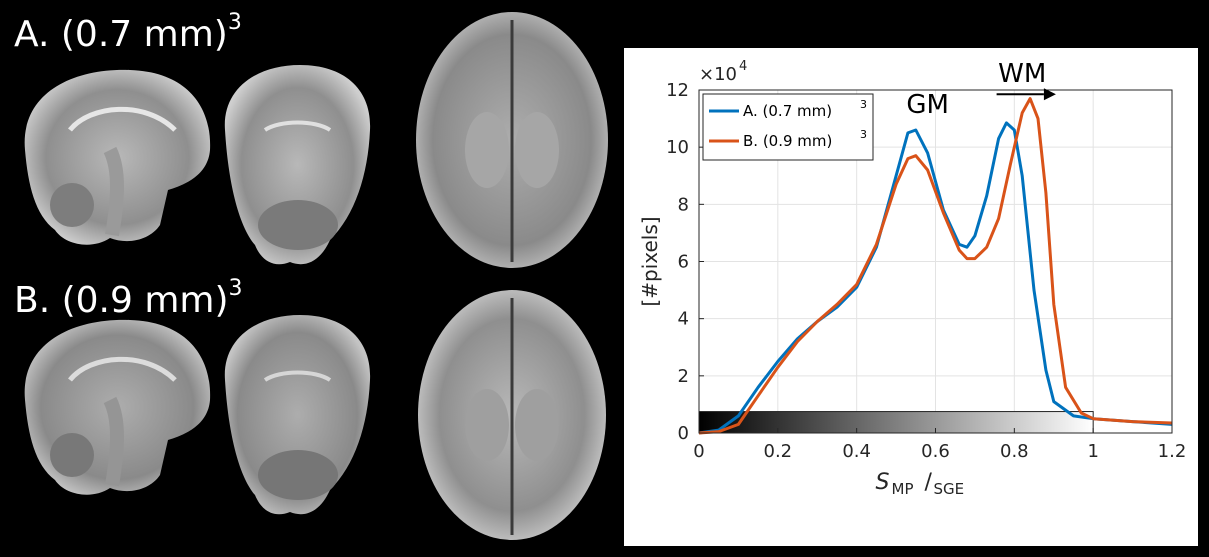  What do you see at coordinates (920, 484) in the screenshot?
I see `x-axis-label: S MP / SGE` at bounding box center [920, 484].